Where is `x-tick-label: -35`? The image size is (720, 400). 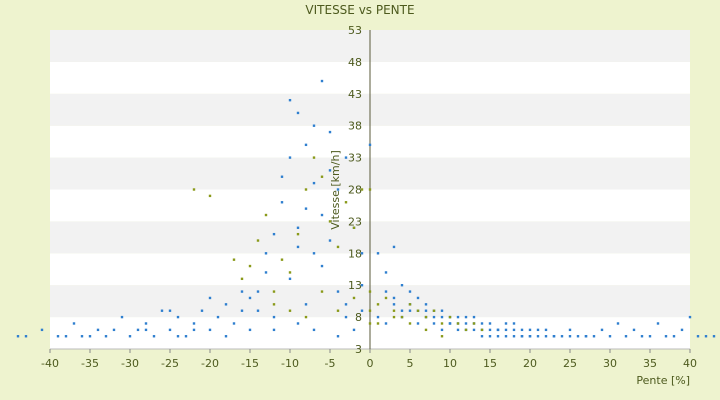
x-tick-label: -35 is located at coordinates (90, 363).